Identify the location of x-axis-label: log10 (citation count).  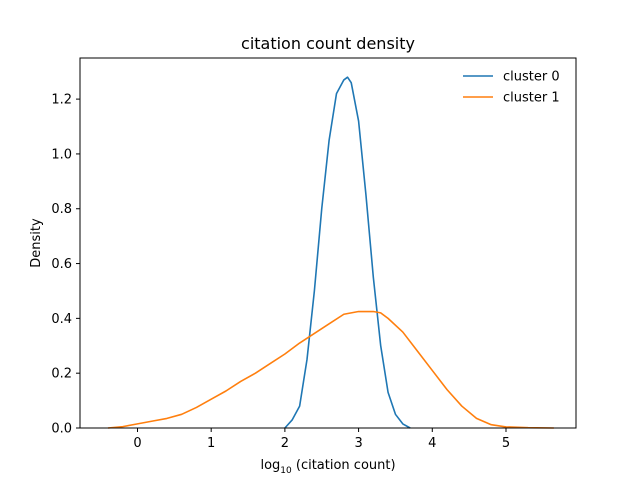
(327, 467).